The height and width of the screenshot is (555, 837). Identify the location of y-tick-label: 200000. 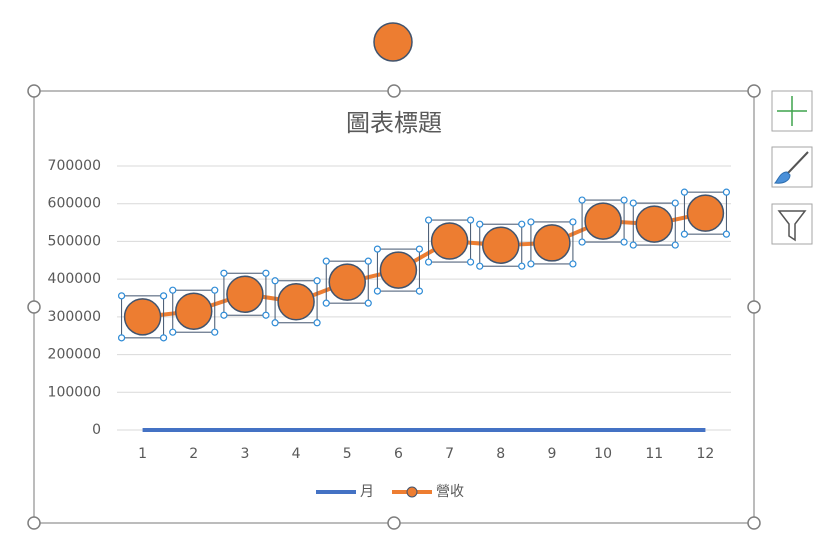
(74, 355).